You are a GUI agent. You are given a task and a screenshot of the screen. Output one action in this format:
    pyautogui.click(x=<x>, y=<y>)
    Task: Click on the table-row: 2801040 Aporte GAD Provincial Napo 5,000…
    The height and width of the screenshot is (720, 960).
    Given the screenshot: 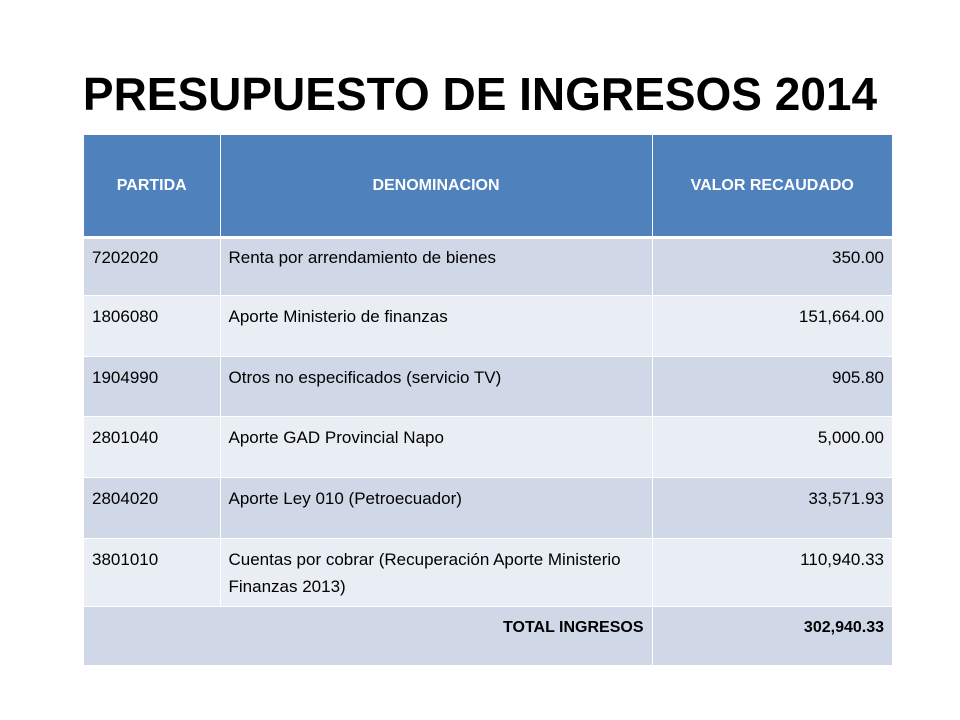 What is the action you would take?
    pyautogui.click(x=488, y=447)
    